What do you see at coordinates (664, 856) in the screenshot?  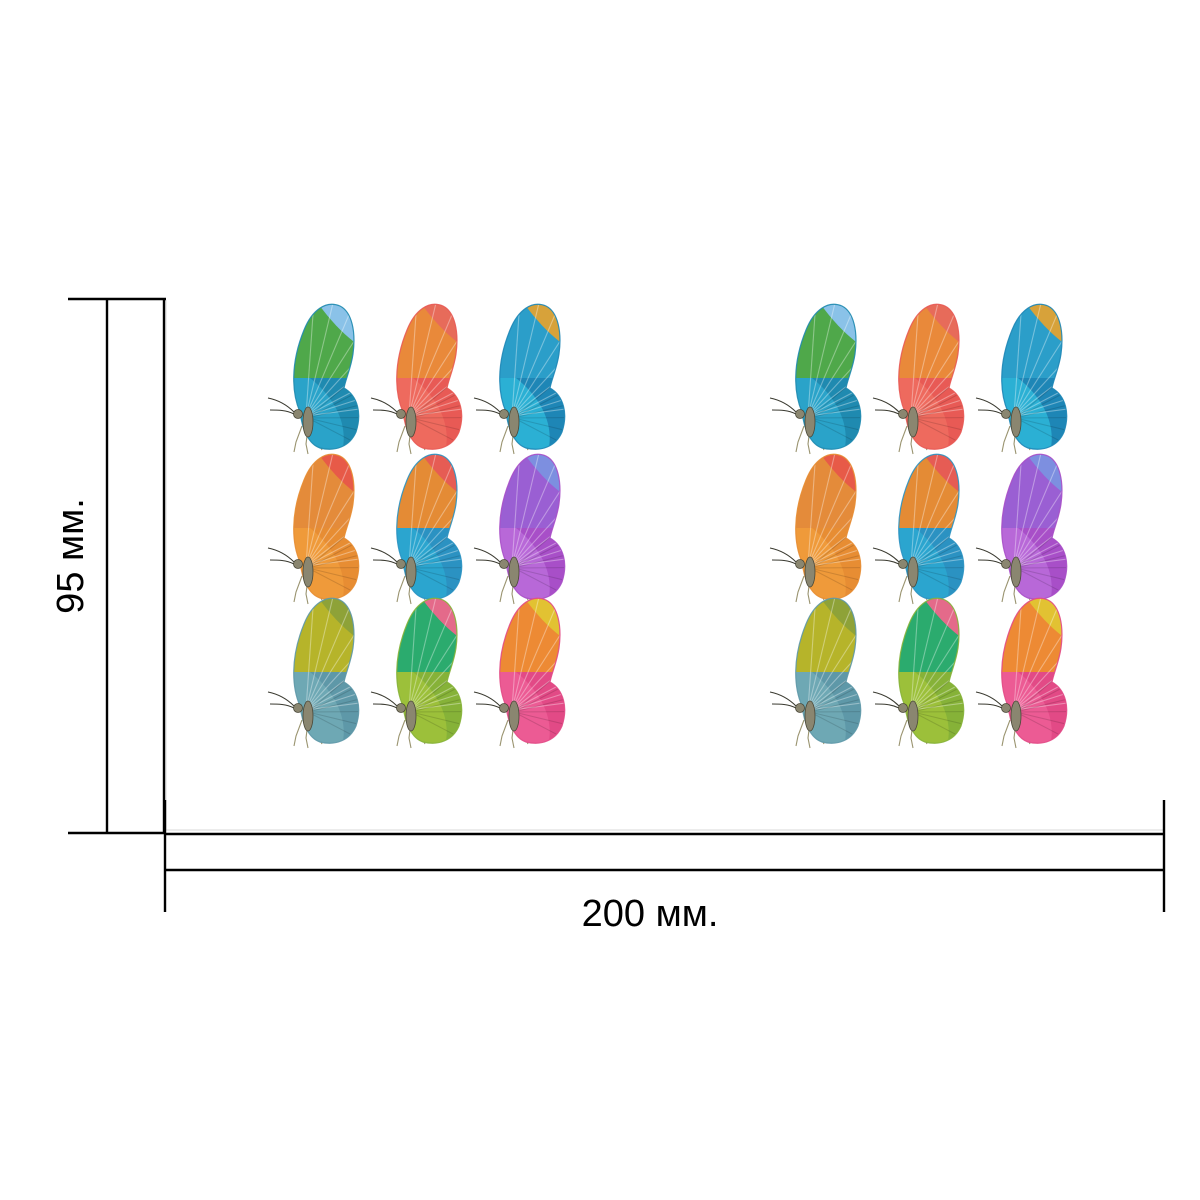 I see `width-dimension` at bounding box center [664, 856].